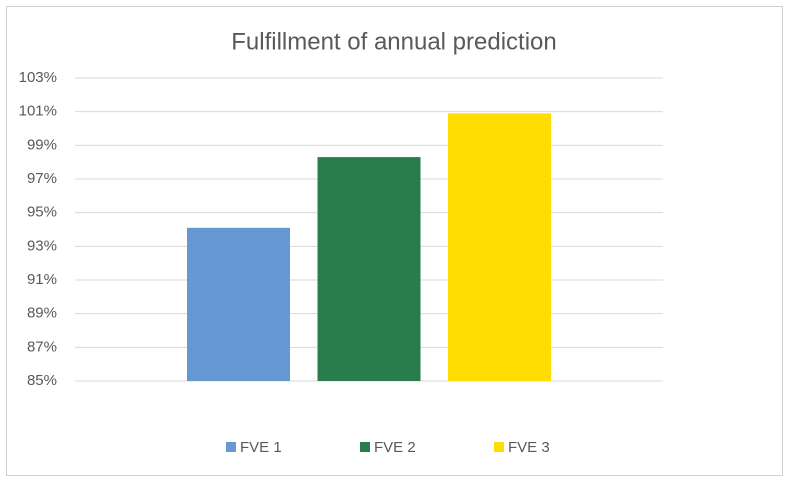 This screenshot has width=789, height=485. What do you see at coordinates (42, 212) in the screenshot?
I see `y-tick-label: 95%` at bounding box center [42, 212].